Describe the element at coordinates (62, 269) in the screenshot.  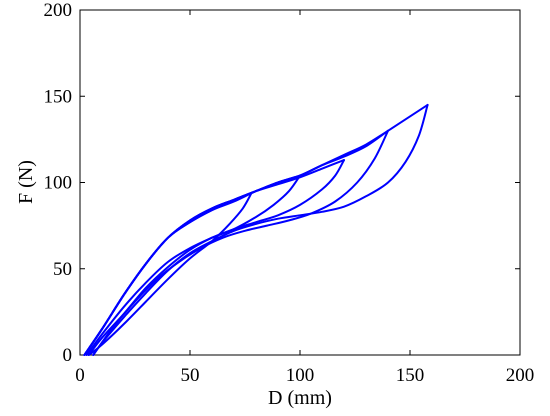
I see `y-tick-label: 50` at that location.